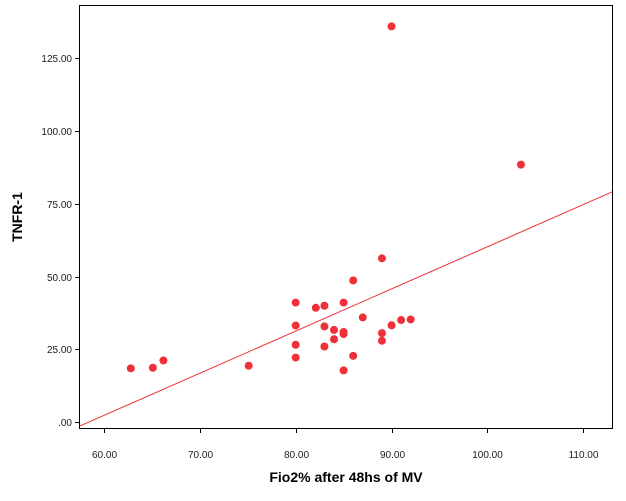 The image size is (626, 501). I want to click on y-axis: .00 25.00 50.00 75.00 100.00 125.00, so click(60, 241).